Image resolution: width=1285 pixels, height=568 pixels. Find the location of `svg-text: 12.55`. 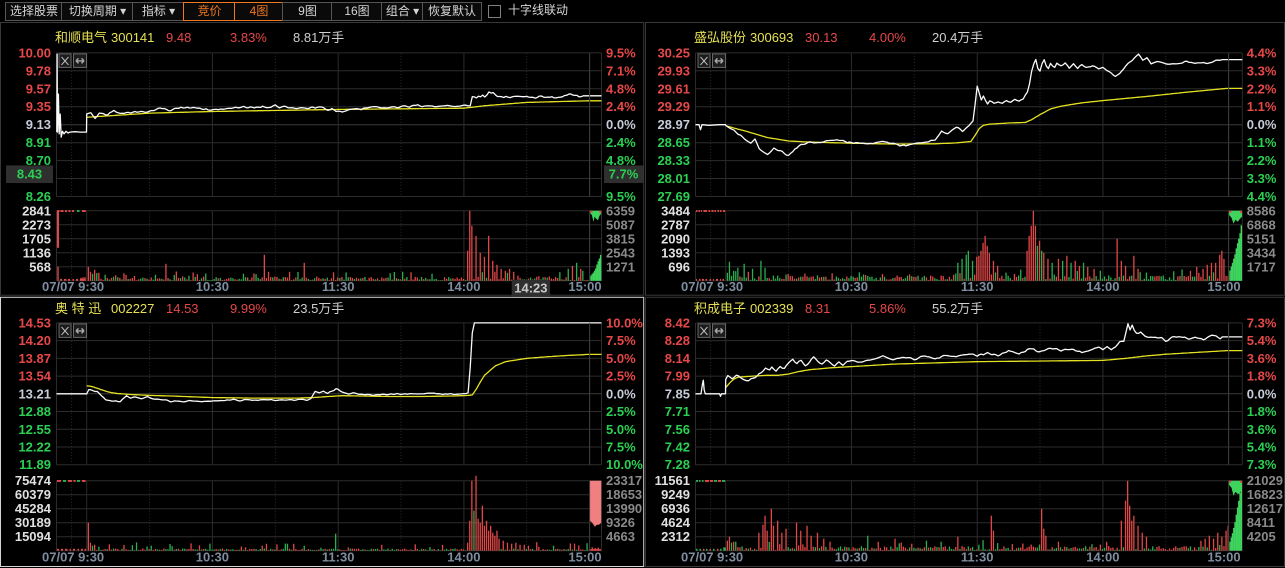

svg-text: 12.55 is located at coordinates (34, 429).